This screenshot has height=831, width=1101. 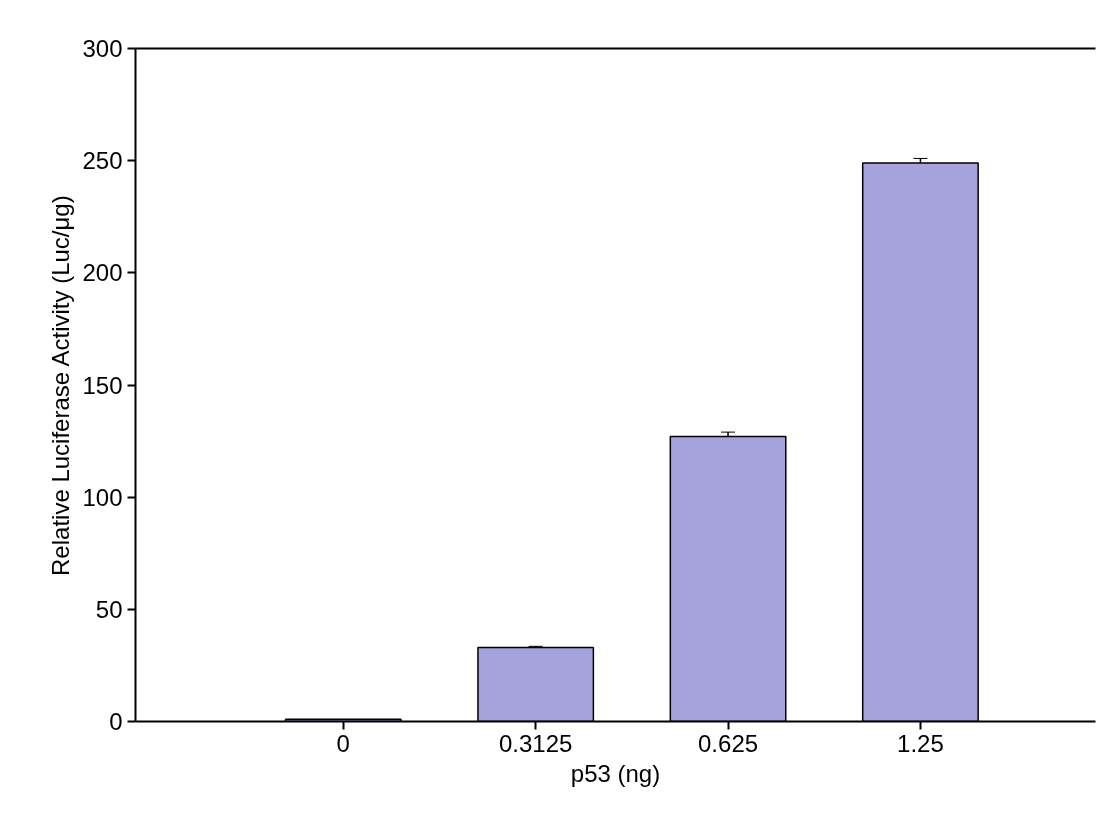 What do you see at coordinates (343, 743) in the screenshot?
I see `x-tick-label: 0` at bounding box center [343, 743].